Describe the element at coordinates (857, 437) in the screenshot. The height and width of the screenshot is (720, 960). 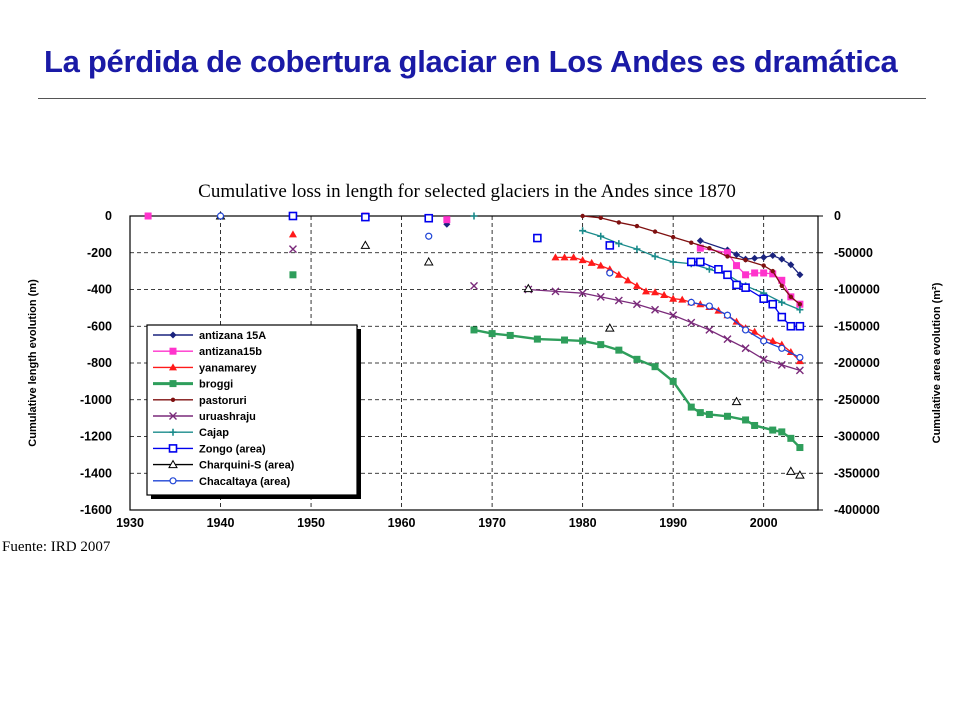
I see `y2-tick-label: -300000` at that location.